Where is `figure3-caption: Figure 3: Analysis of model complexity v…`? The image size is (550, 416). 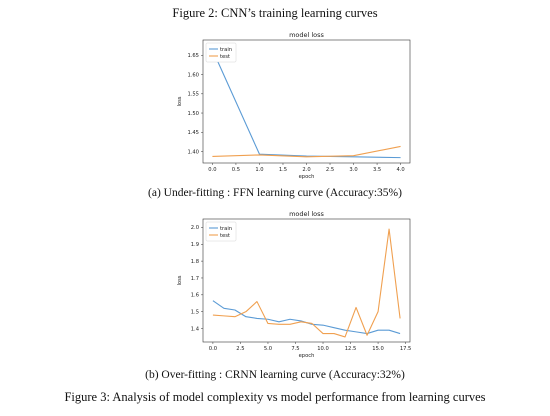 figure3-caption: Figure 3: Analysis of model complexity v… is located at coordinates (275, 397).